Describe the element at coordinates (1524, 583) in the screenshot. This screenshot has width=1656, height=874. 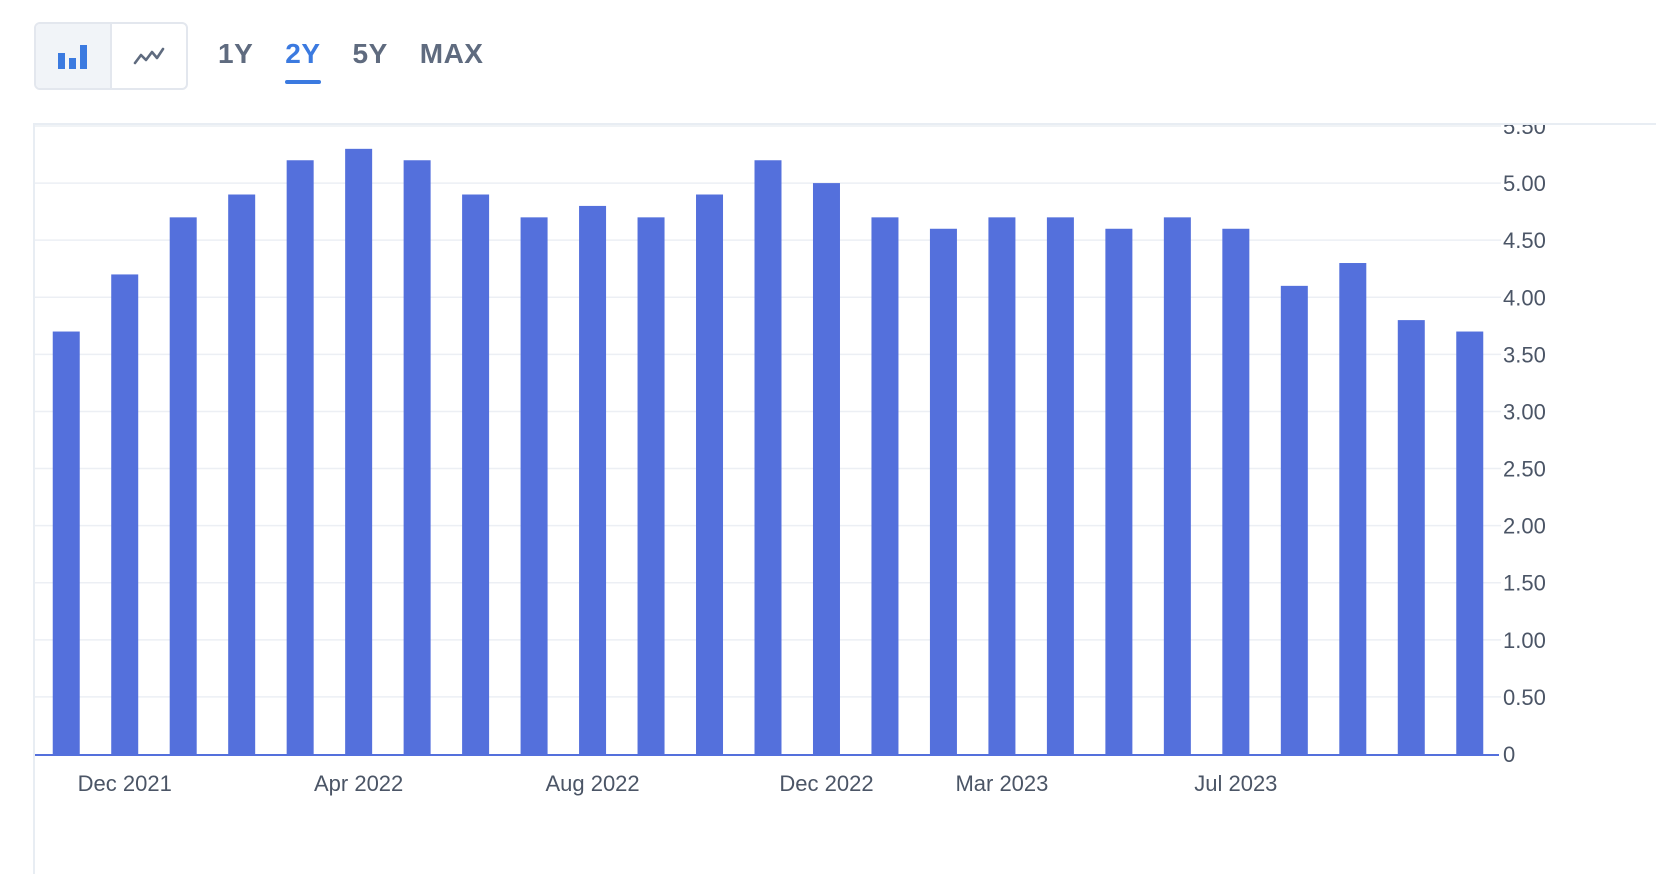
I see `y-tick-label: 1.50` at that location.